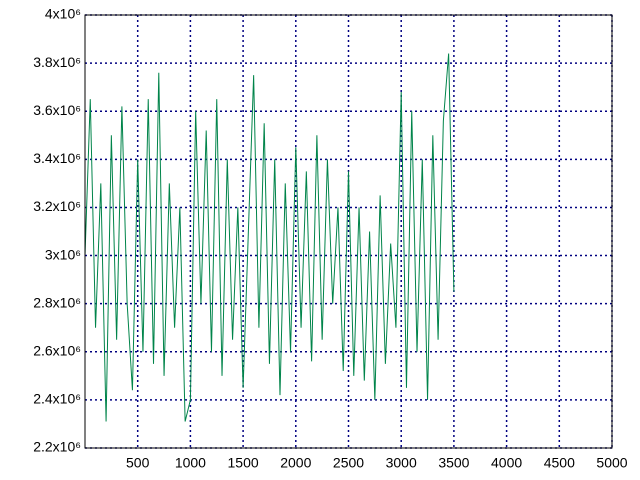 This screenshot has width=640, height=480. Describe the element at coordinates (57, 302) in the screenshot. I see `y-tick-label: 2.8x10⁶` at that location.